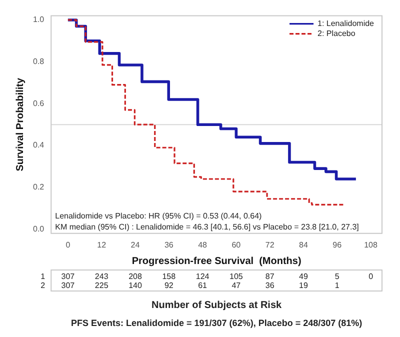 This screenshot has width=400, height=337. I want to click on x-tick-label: 72, so click(270, 245).